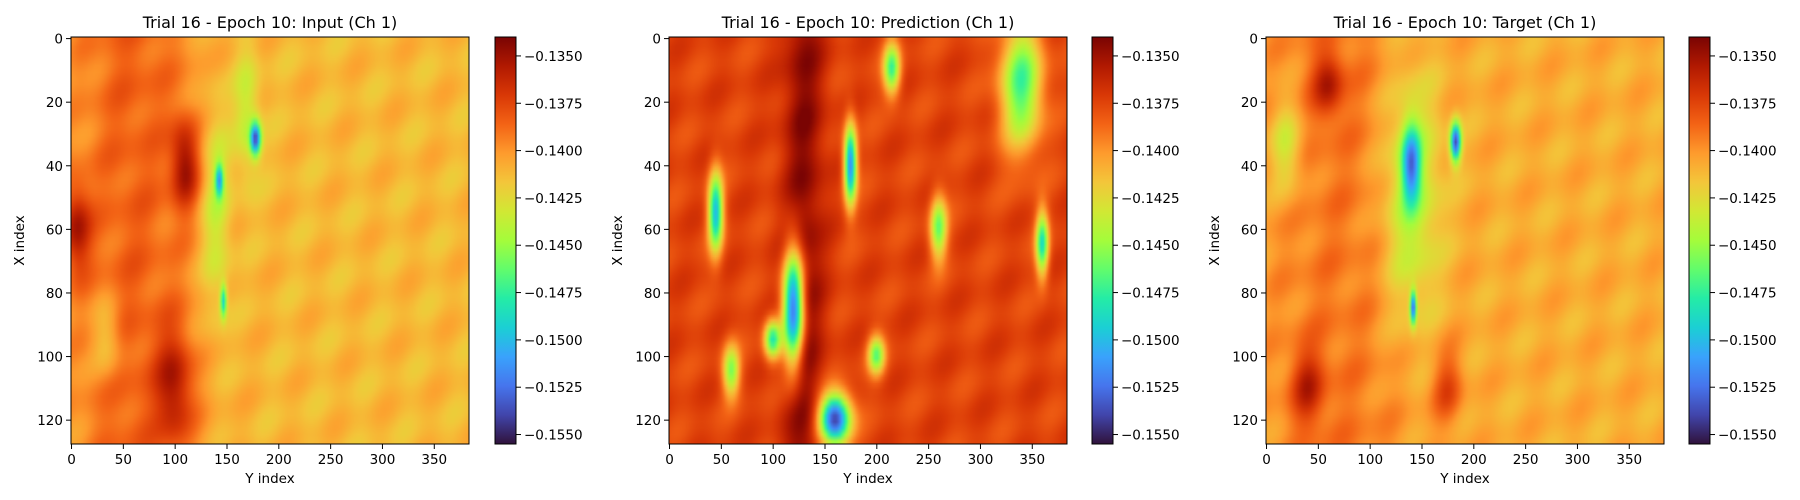 This screenshot has width=1800, height=500. What do you see at coordinates (1465, 22) in the screenshot?
I see `chart-title: Trial 16 - Epoch 10: Target (Ch 1)` at bounding box center [1465, 22].